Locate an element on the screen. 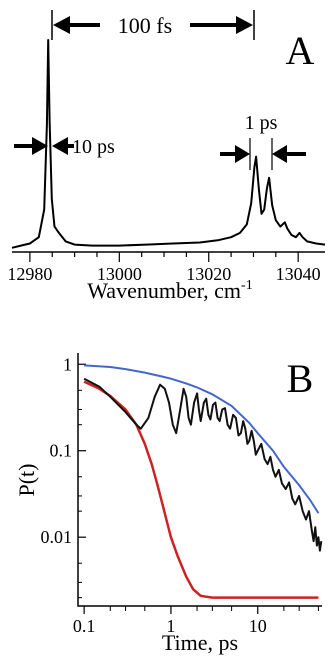 The width and height of the screenshot is (334, 656). arrow-10ps-left-head is located at coordinates (40, 146).